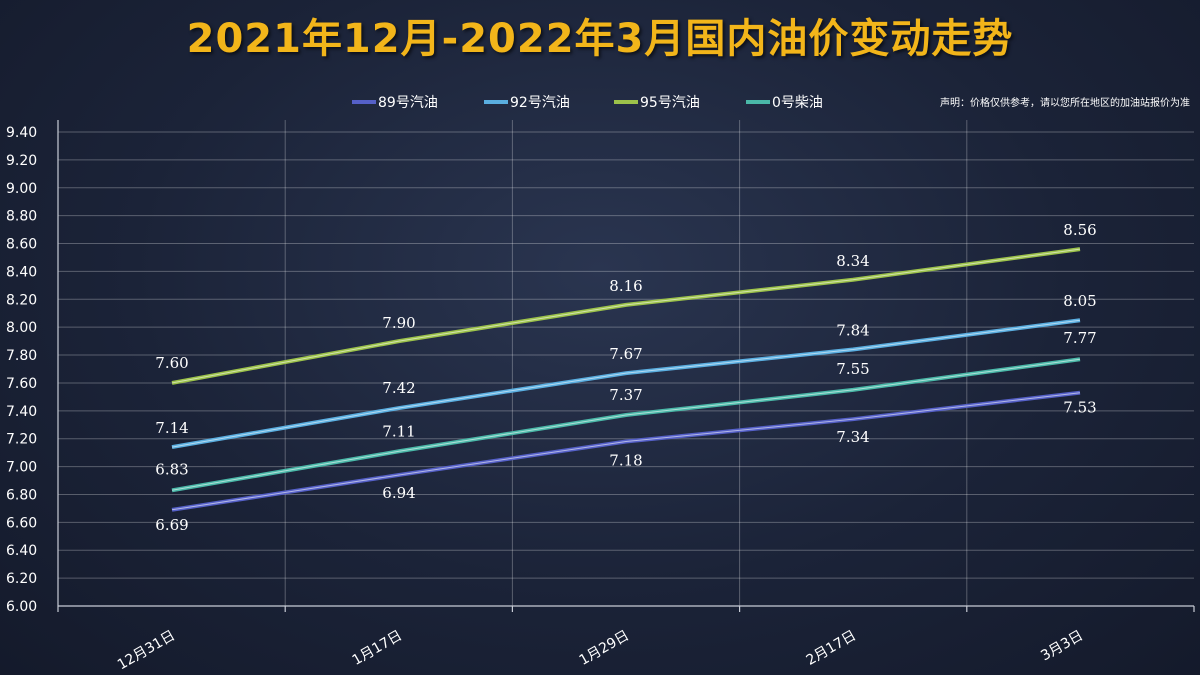  Describe the element at coordinates (1065, 102) in the screenshot. I see `disclaimer-note: 声明：价格仅供参考，请以您所在地区的加油站报价为准` at that location.